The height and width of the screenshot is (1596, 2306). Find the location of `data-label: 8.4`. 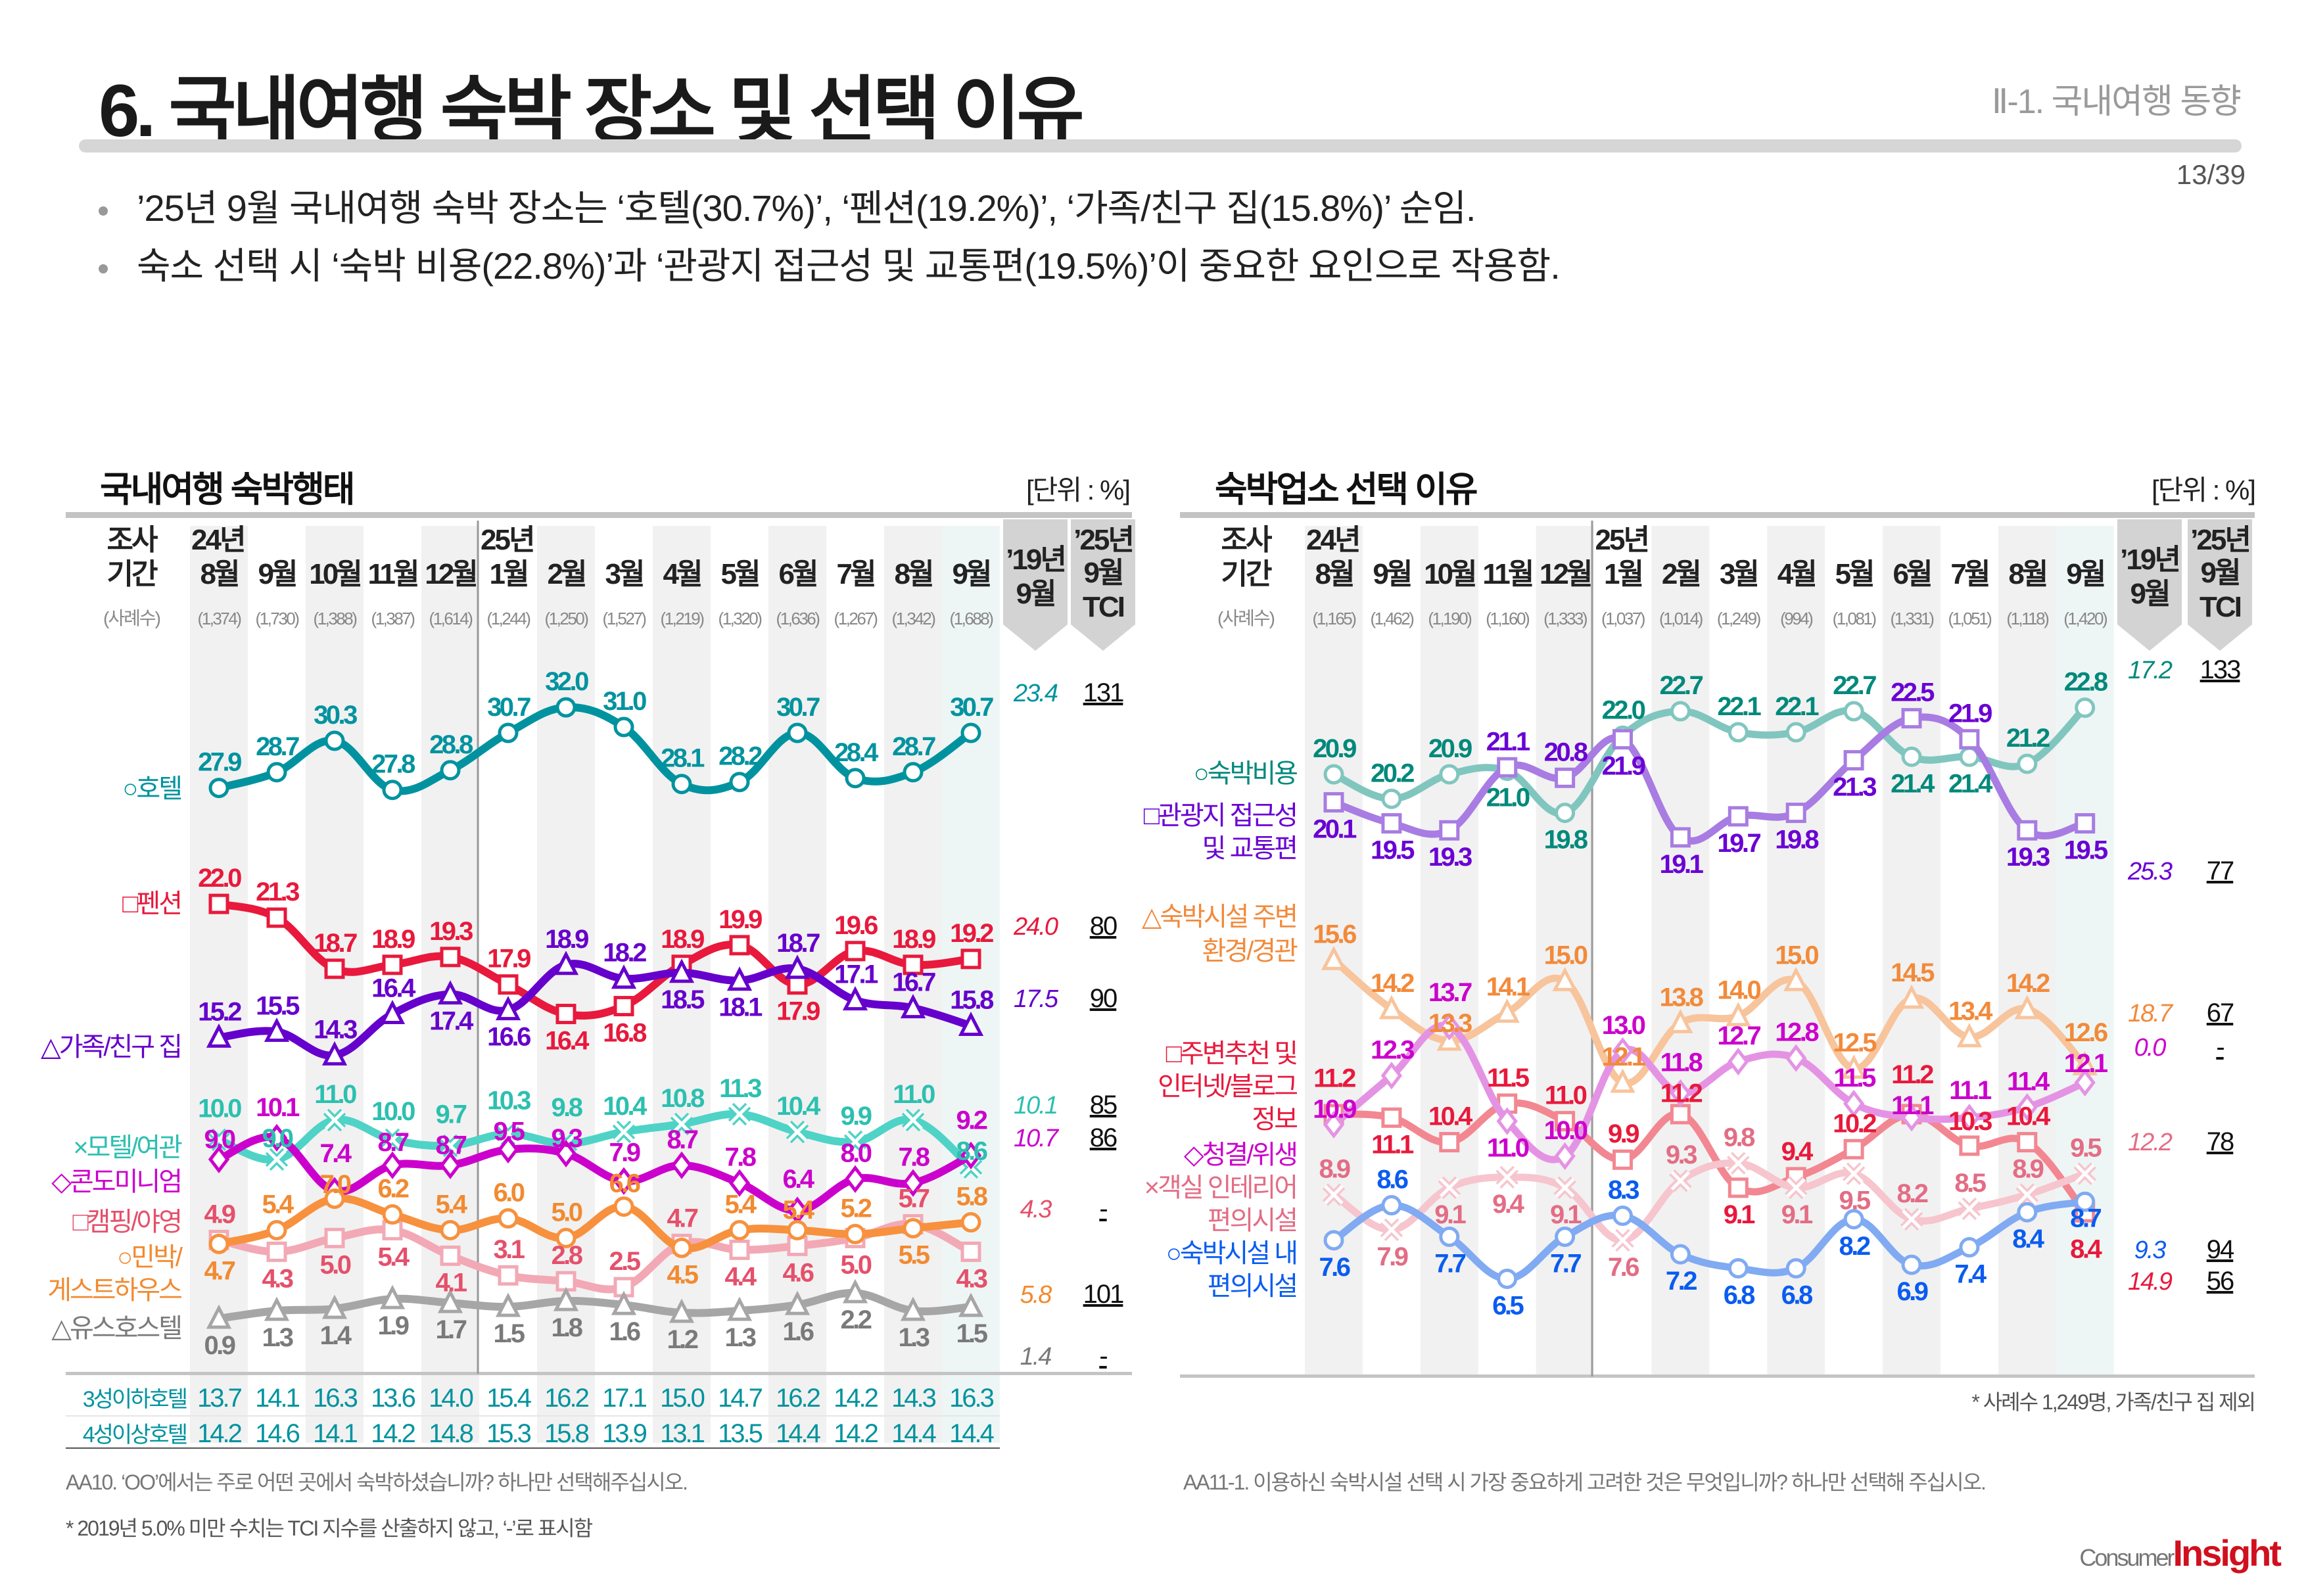

data-label: 8.4 is located at coordinates (2086, 1249).